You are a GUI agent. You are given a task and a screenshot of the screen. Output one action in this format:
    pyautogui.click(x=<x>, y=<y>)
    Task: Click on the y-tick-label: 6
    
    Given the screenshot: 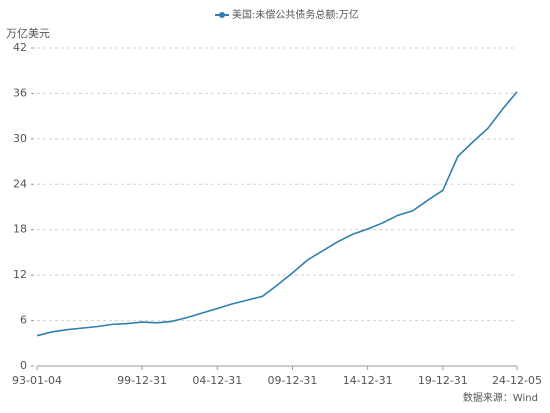 What is the action you would take?
    pyautogui.click(x=23, y=320)
    